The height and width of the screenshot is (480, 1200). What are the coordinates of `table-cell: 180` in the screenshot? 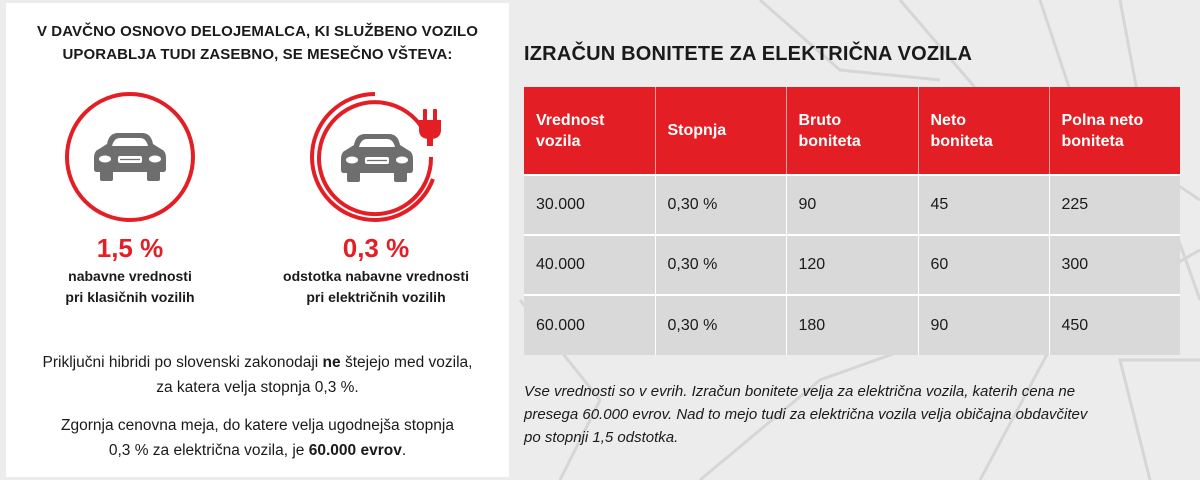 It's located at (852, 324).